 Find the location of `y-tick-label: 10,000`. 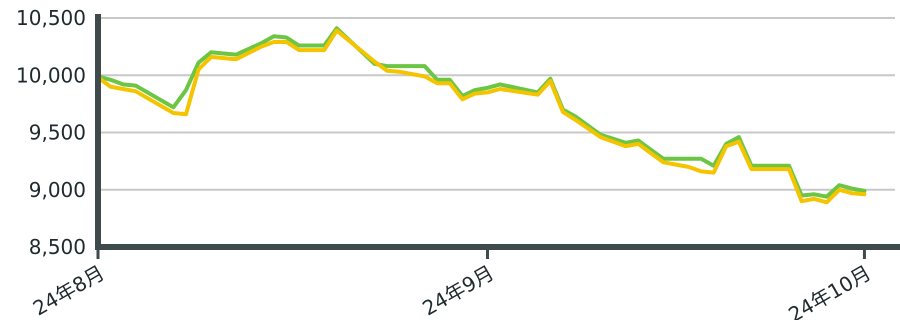

y-tick-label: 10,000 is located at coordinates (51, 75).